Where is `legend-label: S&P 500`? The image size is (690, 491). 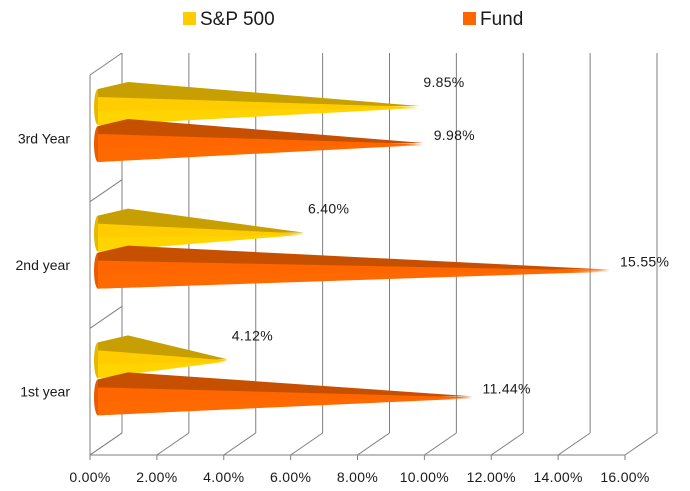
legend-label: S&P 500 is located at coordinates (237, 19).